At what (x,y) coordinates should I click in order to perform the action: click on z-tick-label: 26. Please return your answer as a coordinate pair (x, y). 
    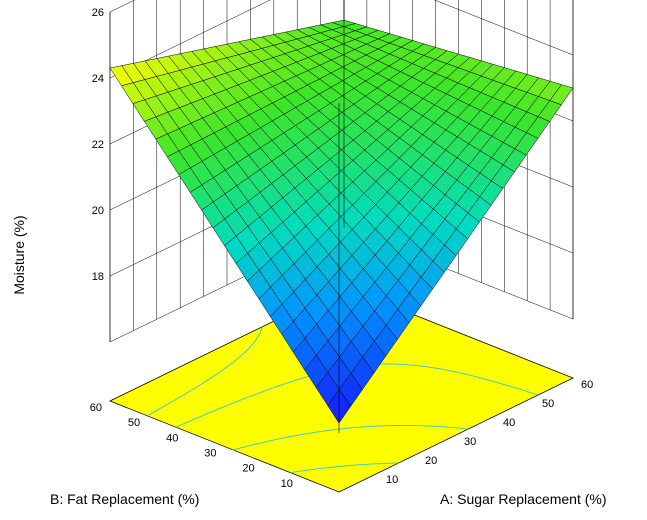
    Looking at the image, I should click on (98, 13).